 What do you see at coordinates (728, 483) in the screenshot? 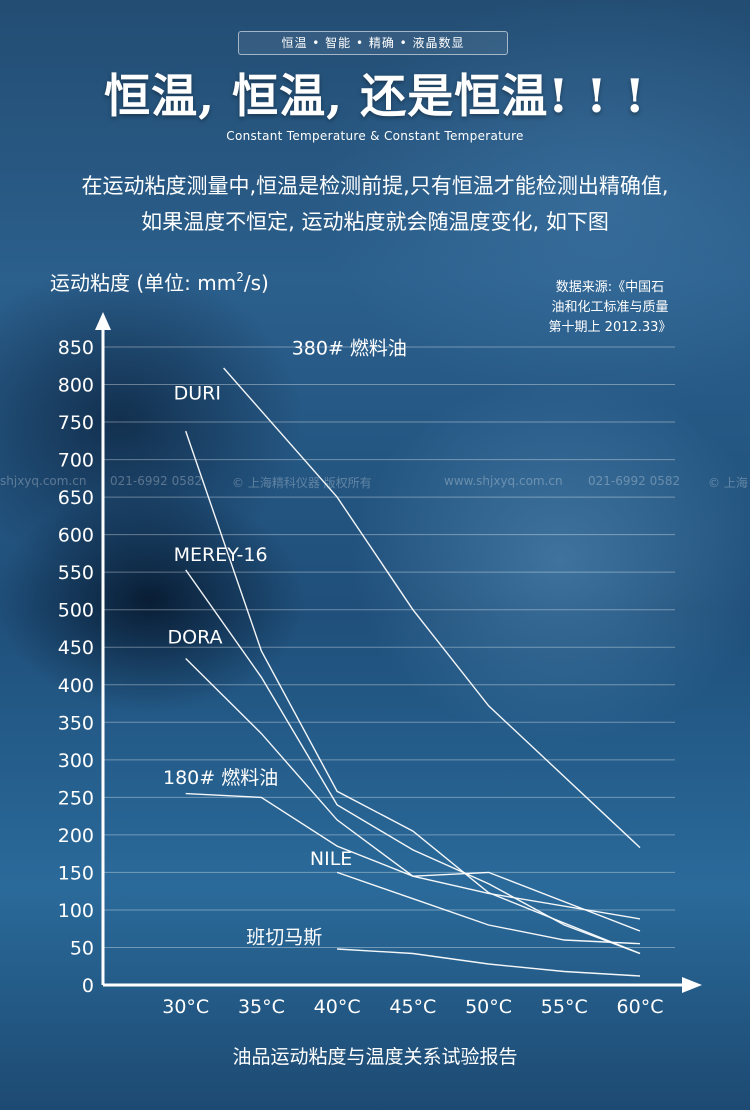
I see `watermark-text: © 上海` at bounding box center [728, 483].